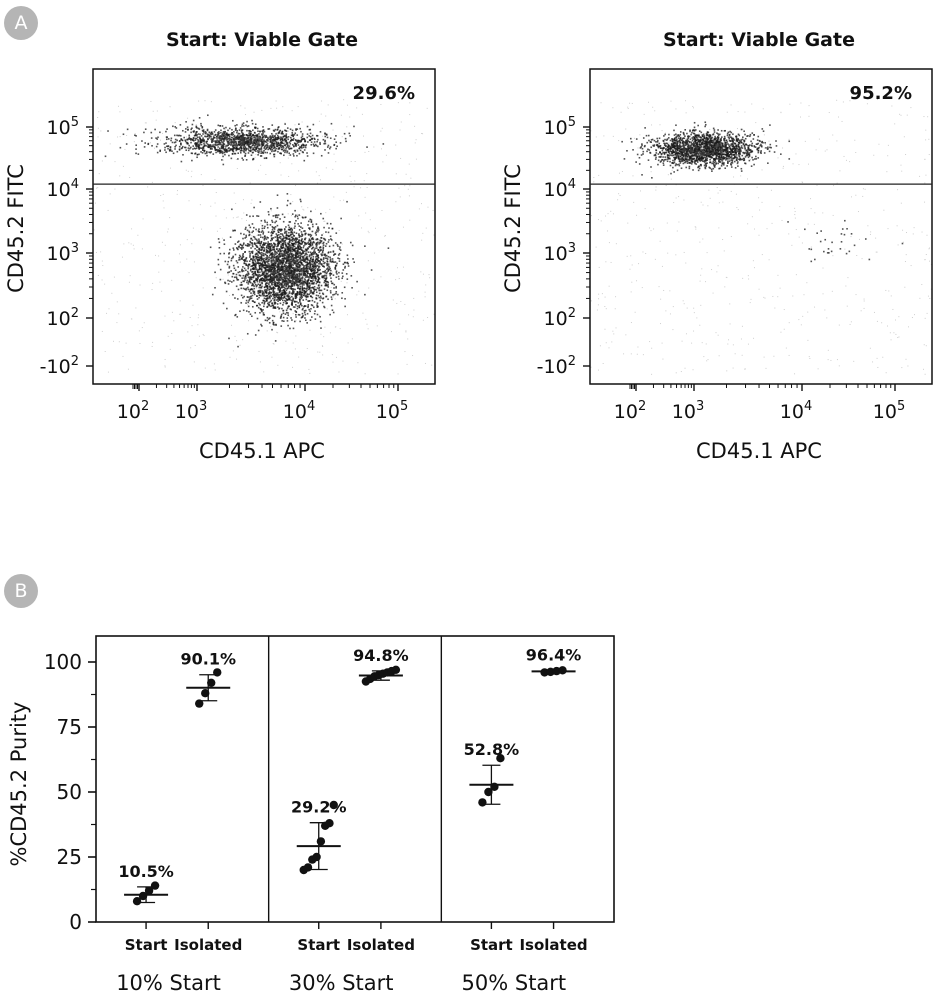  What do you see at coordinates (319, 807) in the screenshot?
I see `mean-label: 29.2%` at bounding box center [319, 807].